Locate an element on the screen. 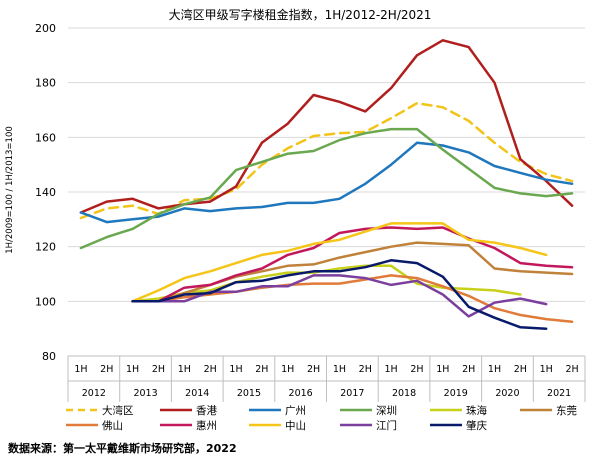 The height and width of the screenshot is (466, 600). y-tick-label: 100 is located at coordinates (45, 301).